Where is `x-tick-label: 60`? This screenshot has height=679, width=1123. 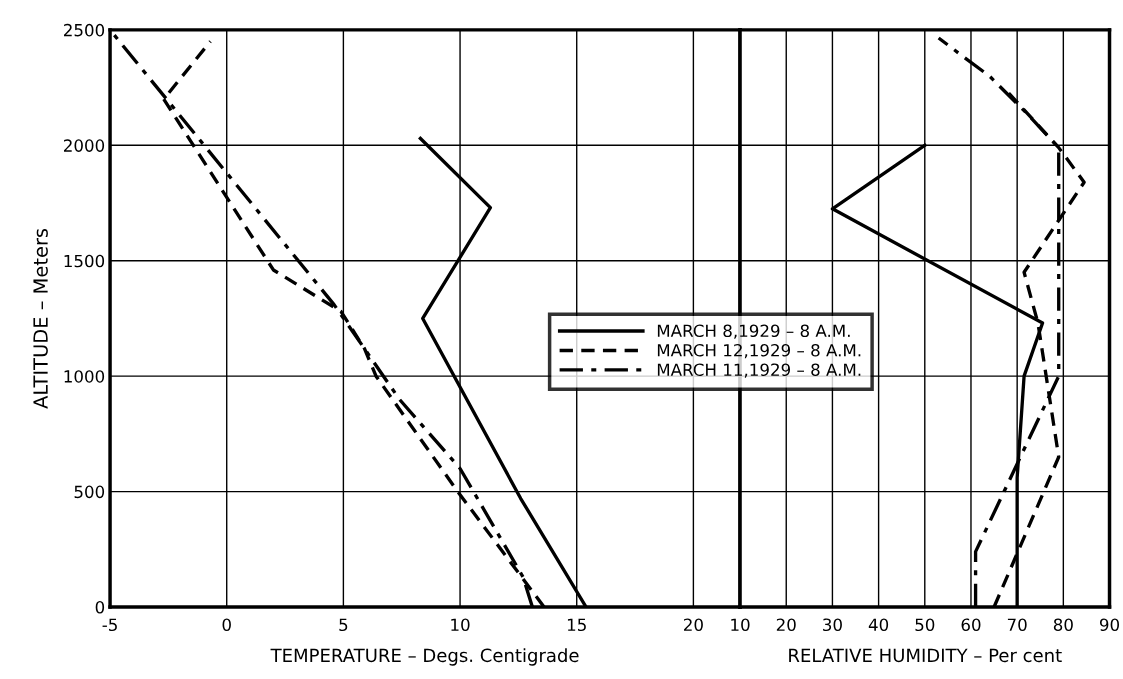
x-tick-label: 60 is located at coordinates (971, 625).